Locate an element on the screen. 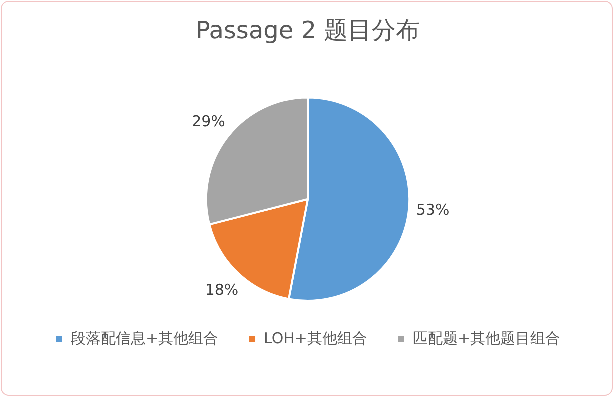  chart-title: Passage 2 题目分布 is located at coordinates (308, 30).